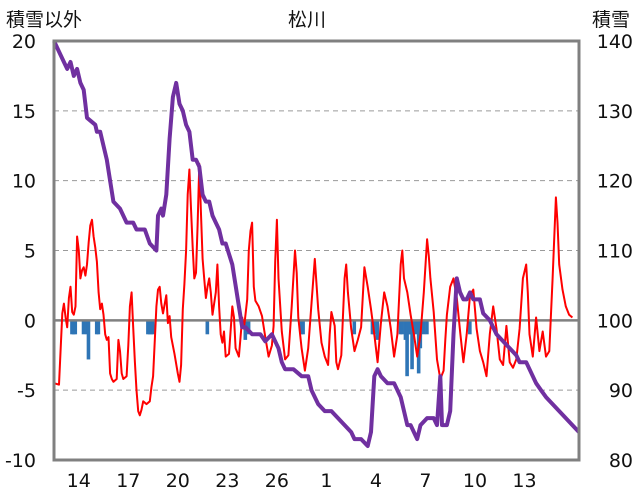  Describe the element at coordinates (178, 481) in the screenshot. I see `x-tick-label: 20` at that location.